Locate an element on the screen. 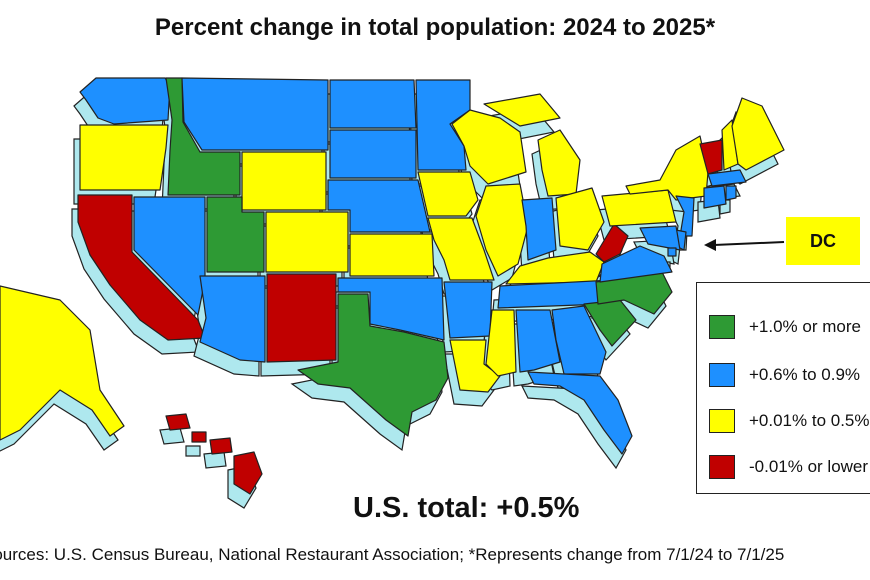  state-oh is located at coordinates (580, 219).